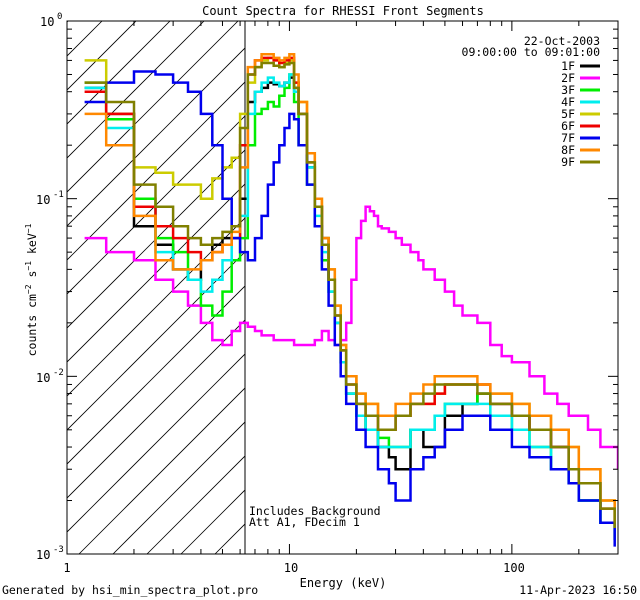 The image size is (640, 600). I want to click on legend-label-8F: 8F, so click(568, 150).